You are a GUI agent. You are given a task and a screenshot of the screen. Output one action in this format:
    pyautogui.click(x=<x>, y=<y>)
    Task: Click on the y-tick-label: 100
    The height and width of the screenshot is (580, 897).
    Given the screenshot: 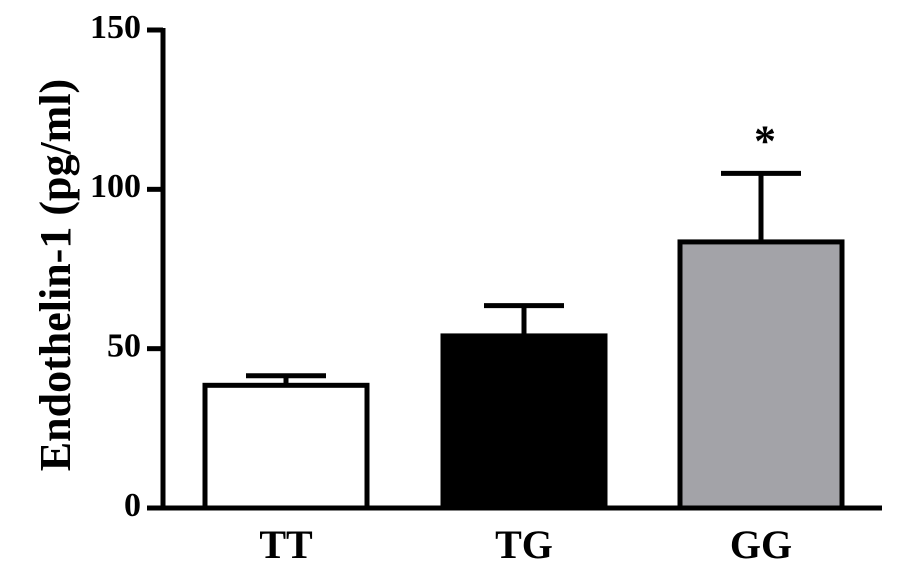 What is the action you would take?
    pyautogui.click(x=115, y=186)
    